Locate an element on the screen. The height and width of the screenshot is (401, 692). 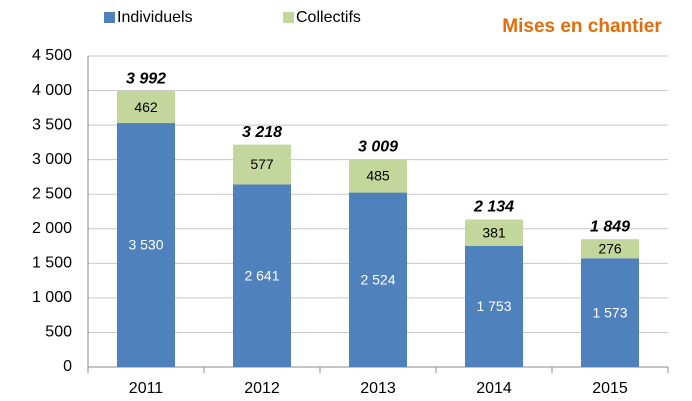
x-tick-label: 2014 is located at coordinates (494, 388).